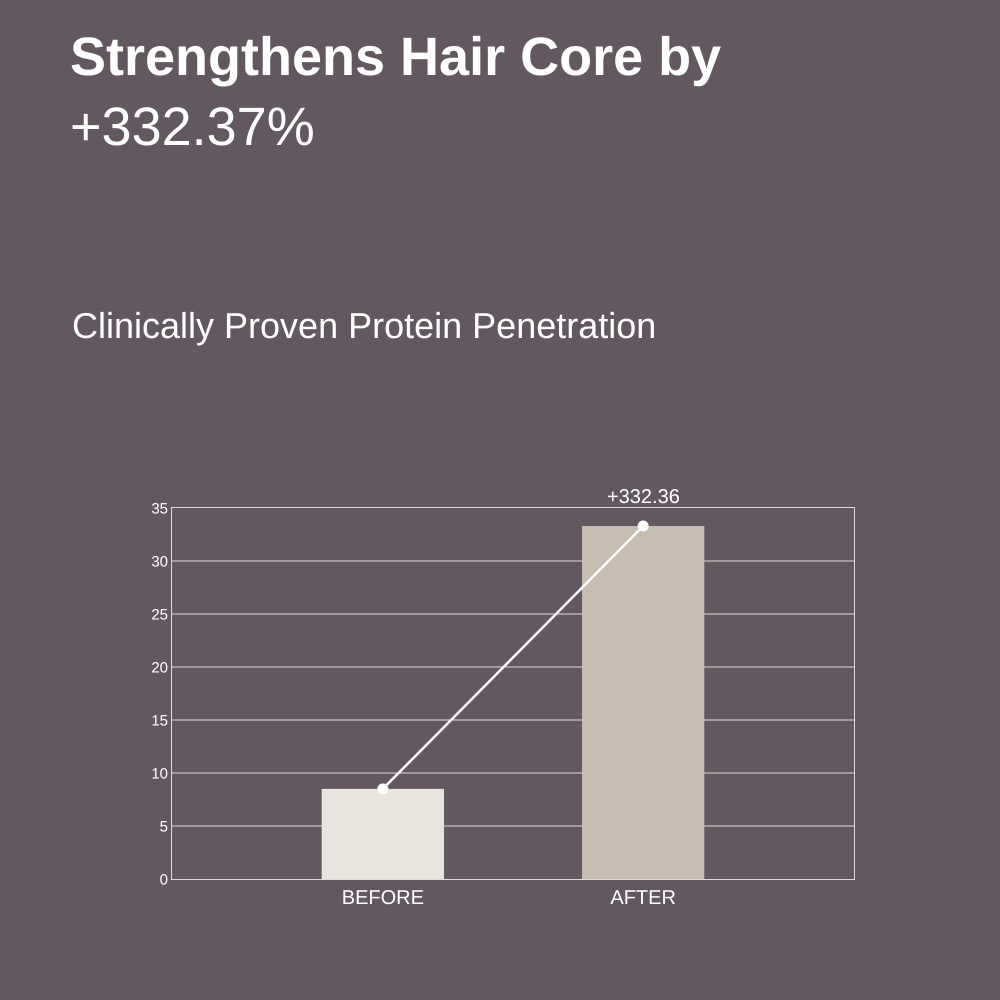 Image resolution: width=1000 pixels, height=1000 pixels. I want to click on y-tick-label: 10, so click(159, 773).